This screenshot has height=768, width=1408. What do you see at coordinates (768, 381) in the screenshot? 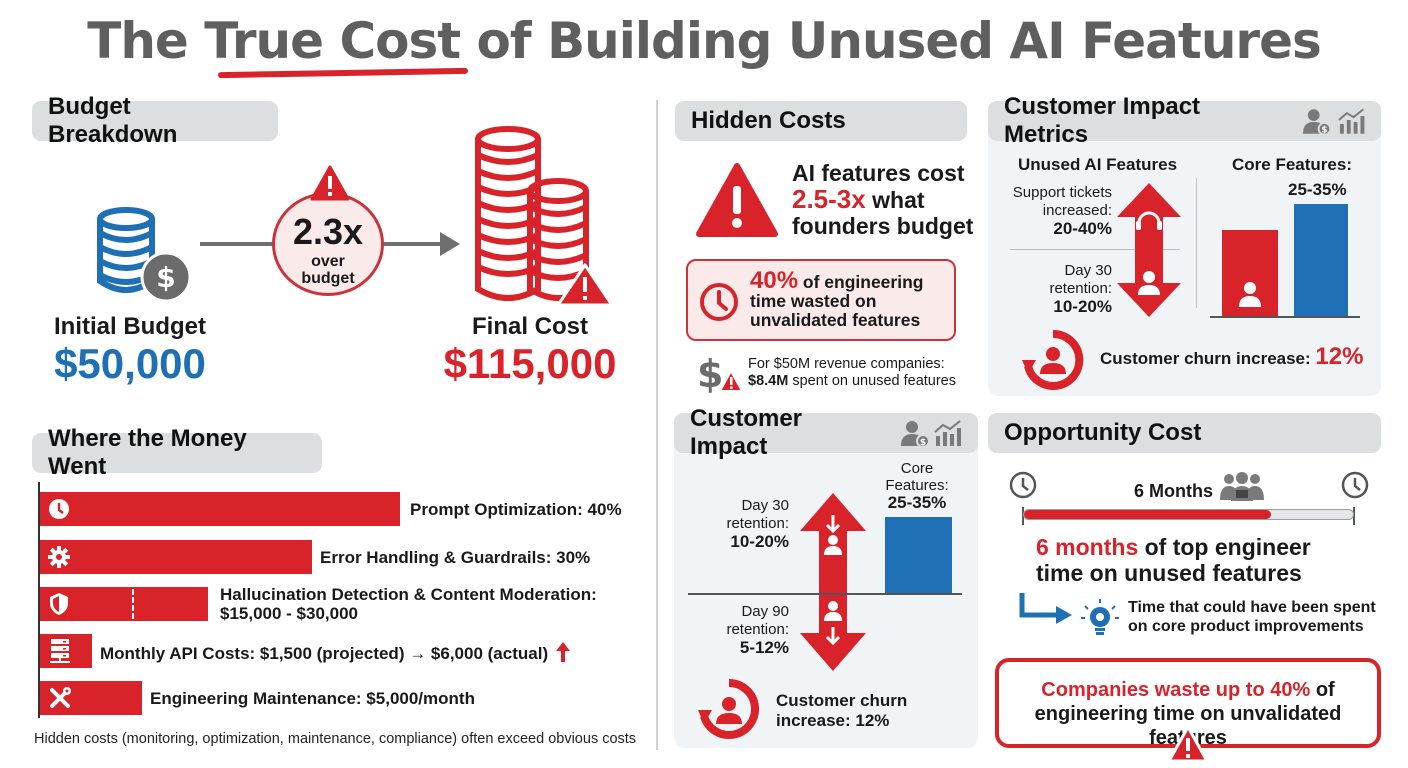
I see `revenue-note-amount: $8.4M` at bounding box center [768, 381].